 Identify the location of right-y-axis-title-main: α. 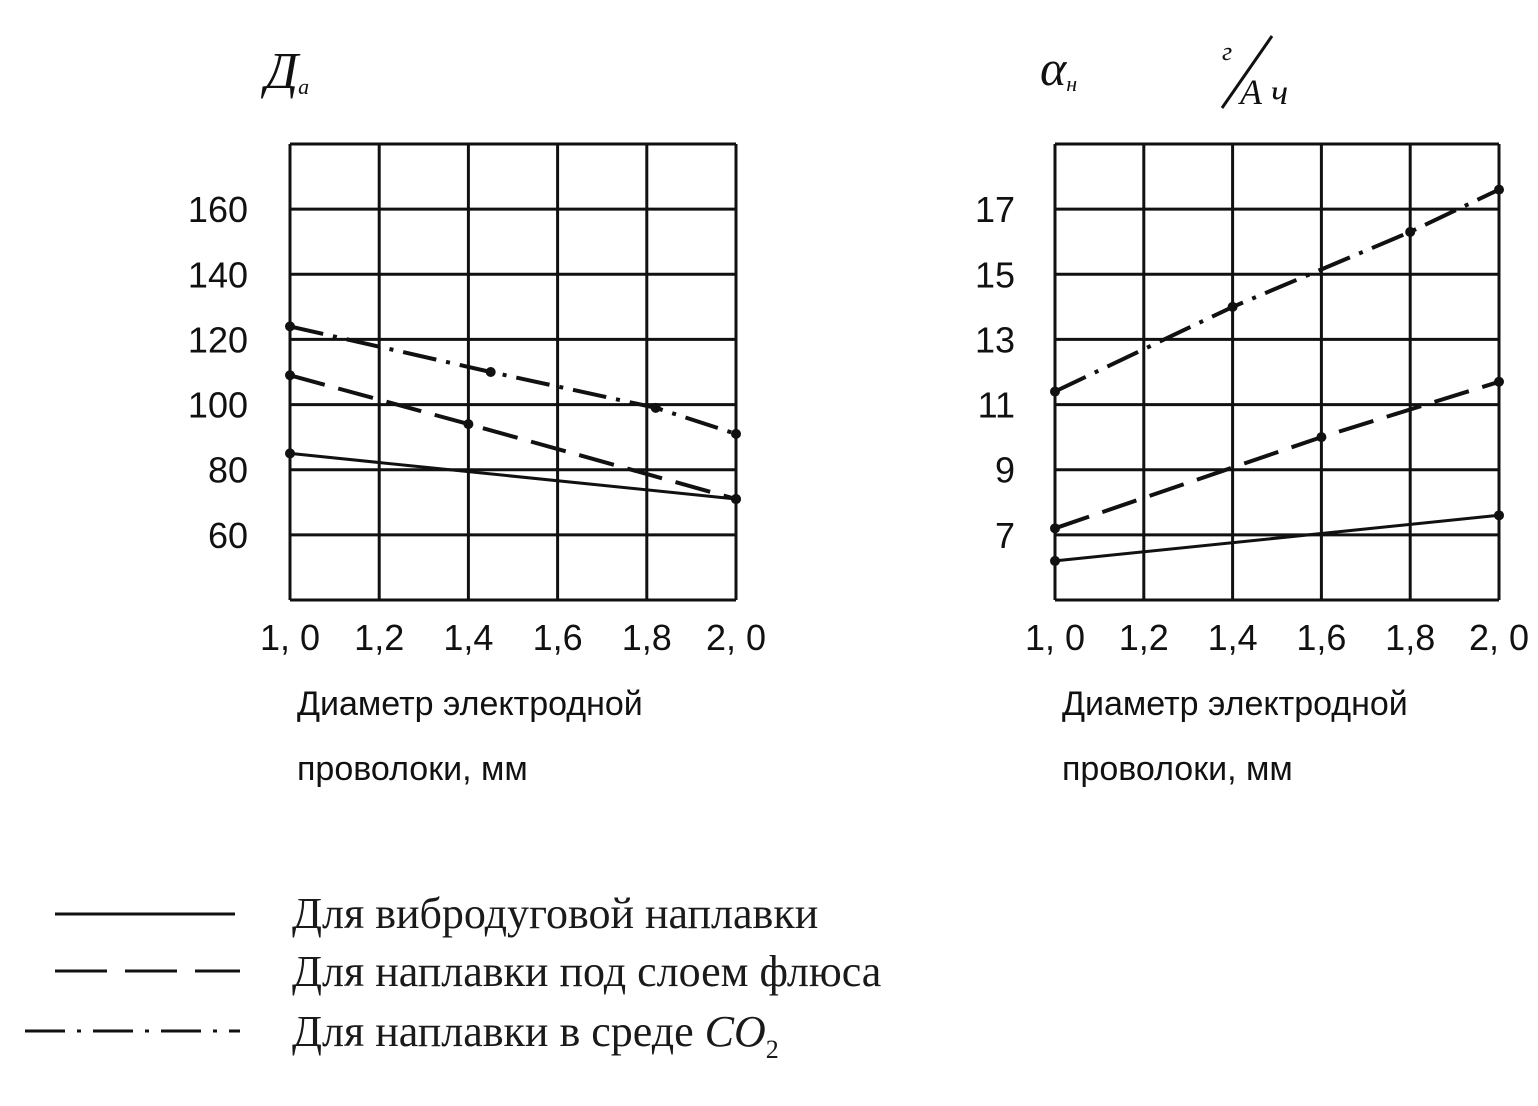
(1054, 68).